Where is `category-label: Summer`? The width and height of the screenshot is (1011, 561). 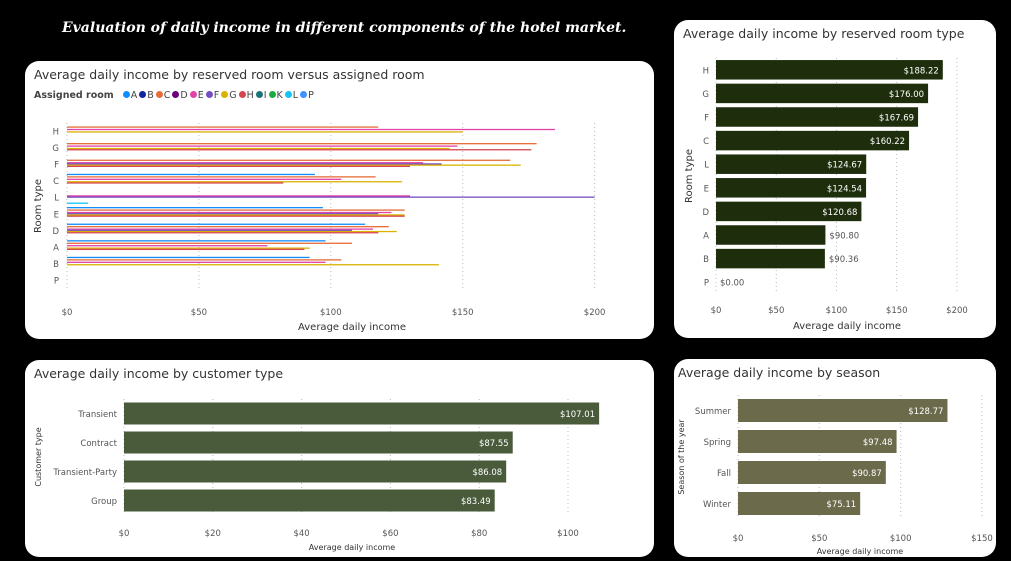 category-label: Summer is located at coordinates (713, 412).